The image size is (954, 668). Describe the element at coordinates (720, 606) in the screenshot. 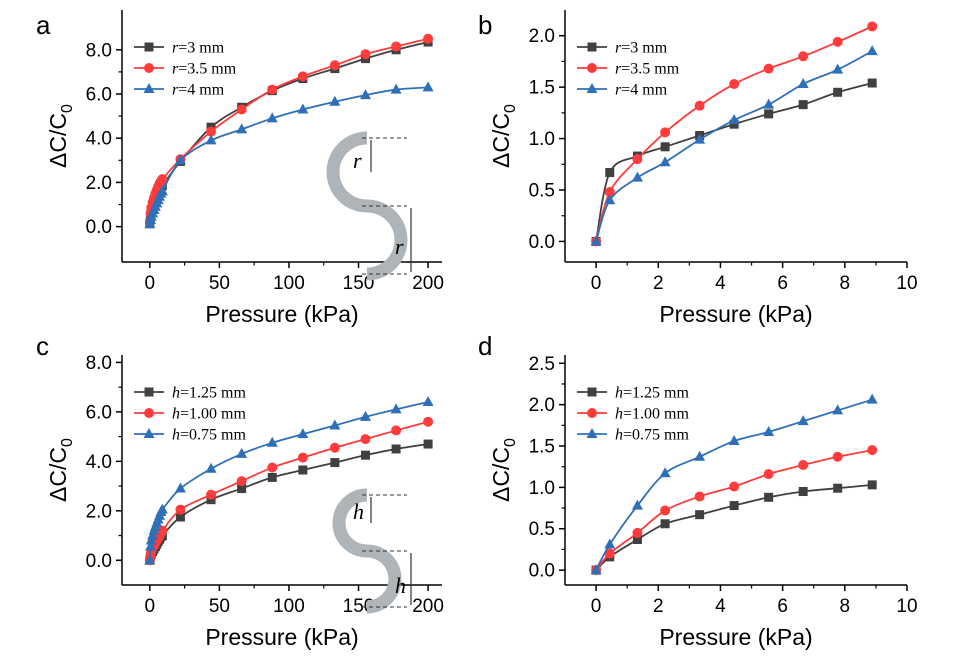

I see `x-tick-label: 4` at that location.